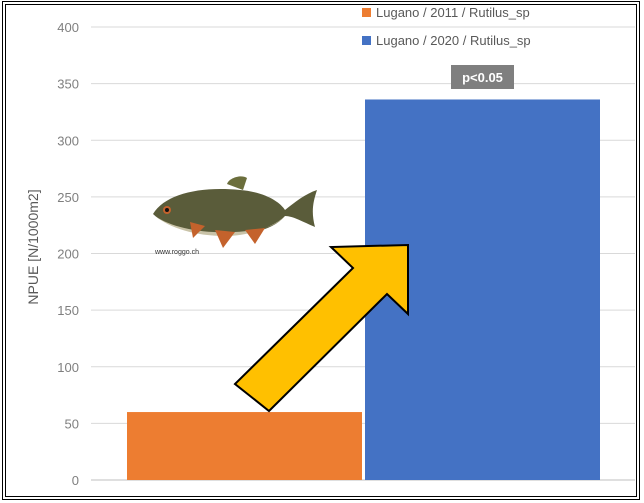 This screenshot has height=503, width=644. What do you see at coordinates (75, 480) in the screenshot?
I see `y-tick-label: 0` at bounding box center [75, 480].